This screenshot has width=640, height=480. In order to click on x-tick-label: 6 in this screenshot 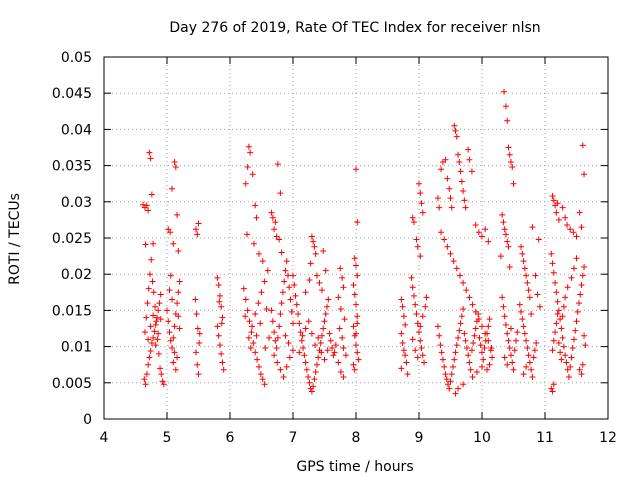, I will do `click(230, 438)`.